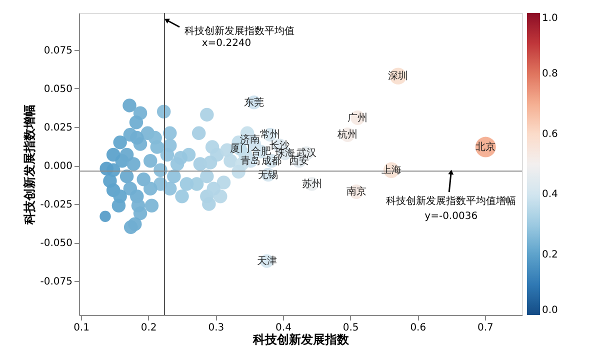 Image resolution: width=600 pixels, height=349 pixels. Describe the element at coordinates (398, 76) in the screenshot. I see `annotation: 深圳` at that location.